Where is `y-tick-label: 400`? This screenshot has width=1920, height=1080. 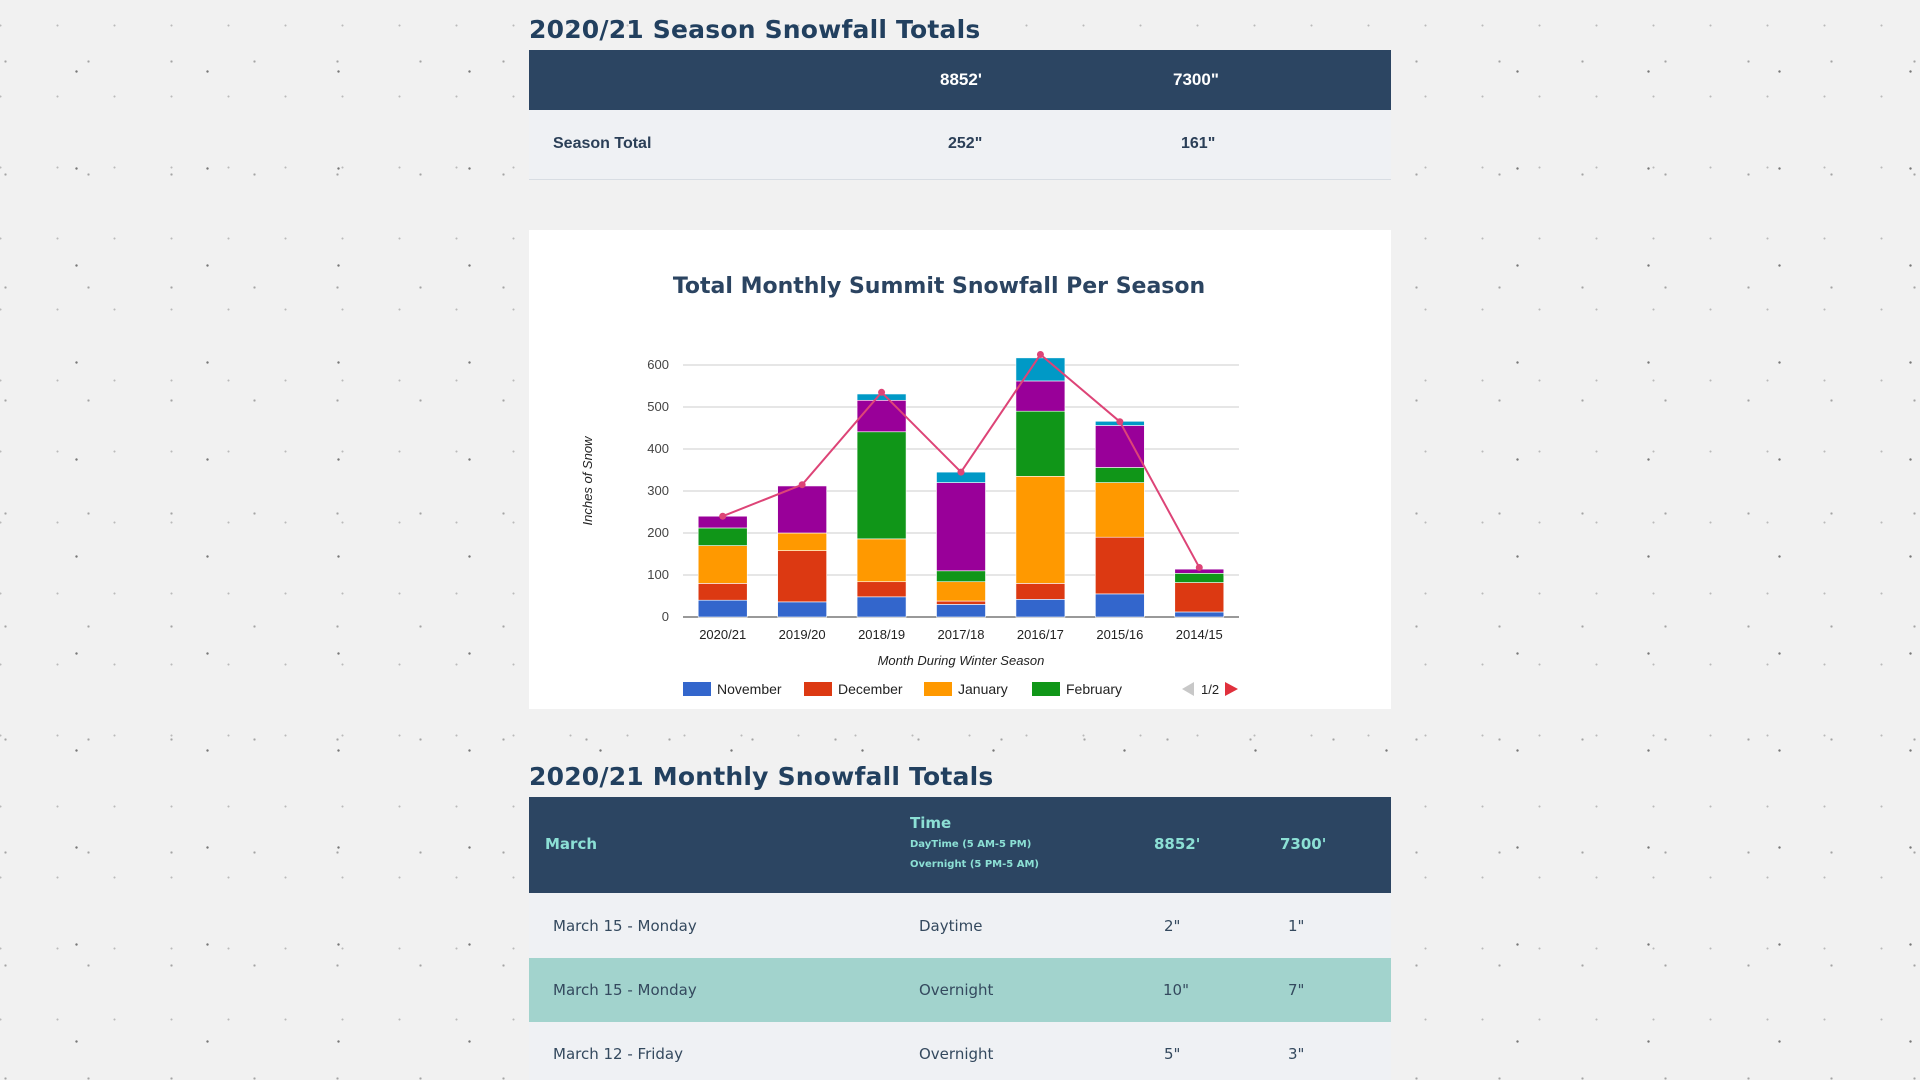 y-tick-label: 400 is located at coordinates (658, 448).